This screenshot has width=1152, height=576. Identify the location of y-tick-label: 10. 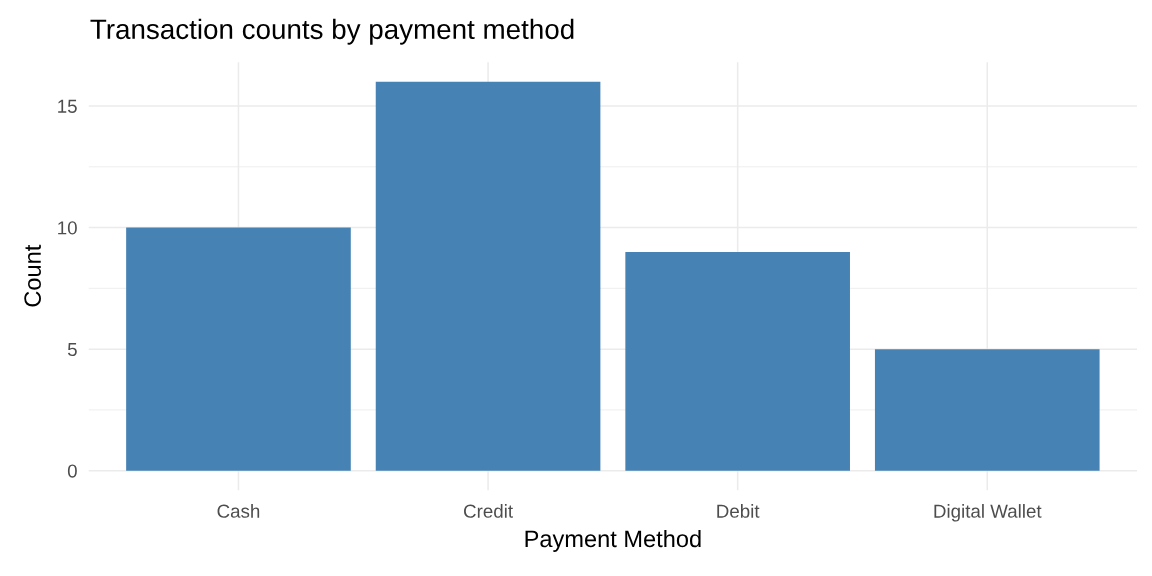
(67, 228).